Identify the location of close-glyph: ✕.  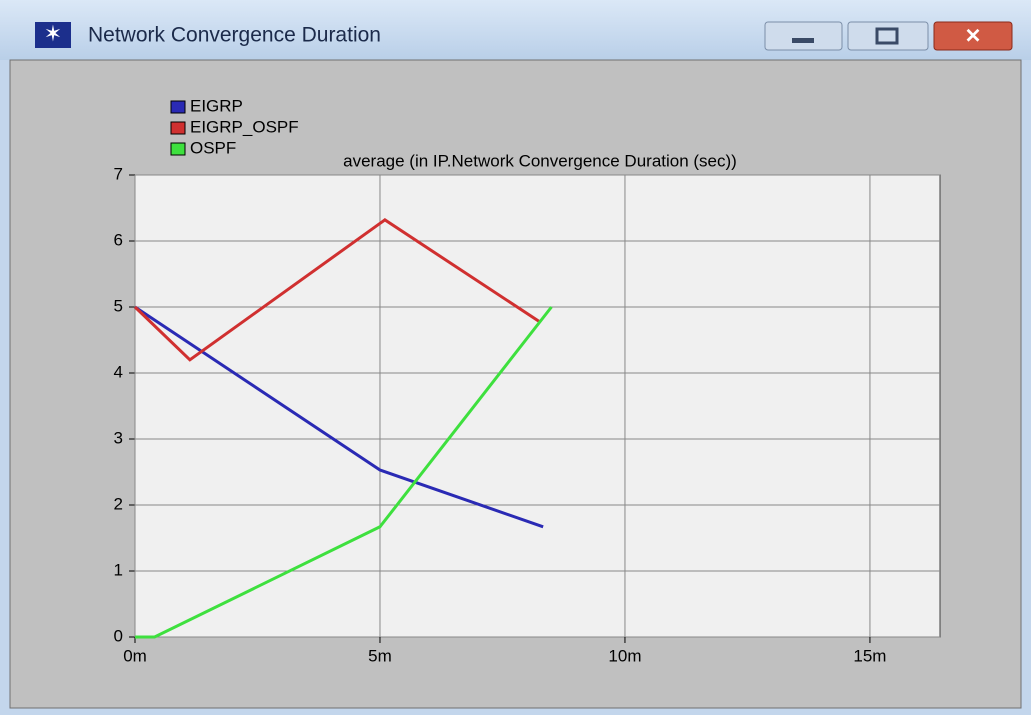
(973, 36).